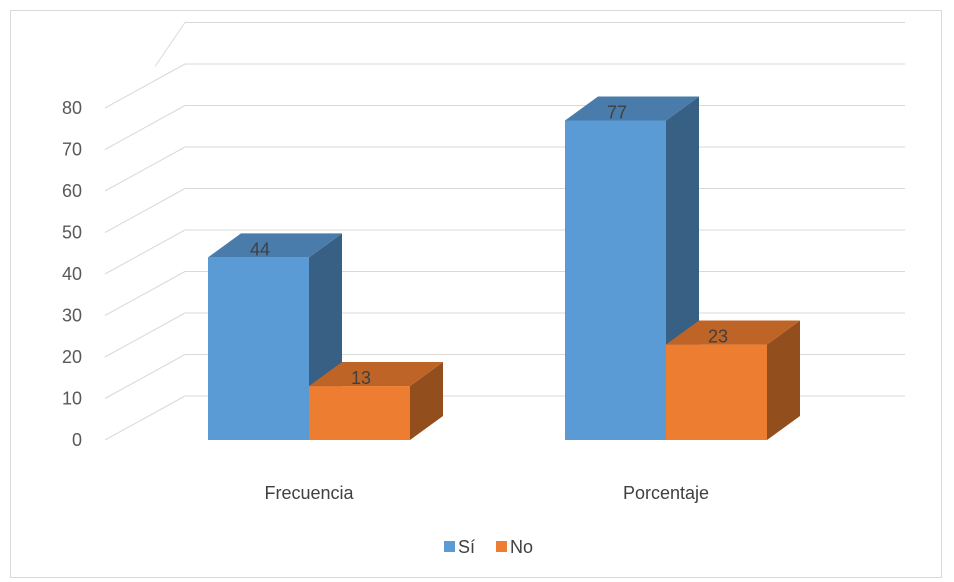  What do you see at coordinates (309, 493) in the screenshot?
I see `x-category-label: Frecuencia` at bounding box center [309, 493].